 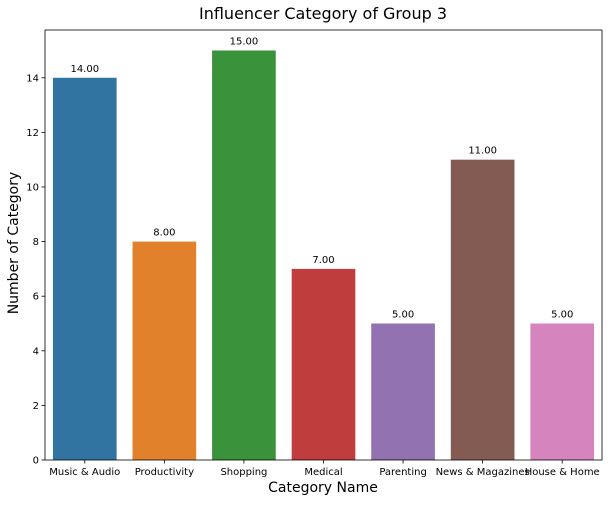 I want to click on y-tick-label: 4, so click(x=36, y=351).